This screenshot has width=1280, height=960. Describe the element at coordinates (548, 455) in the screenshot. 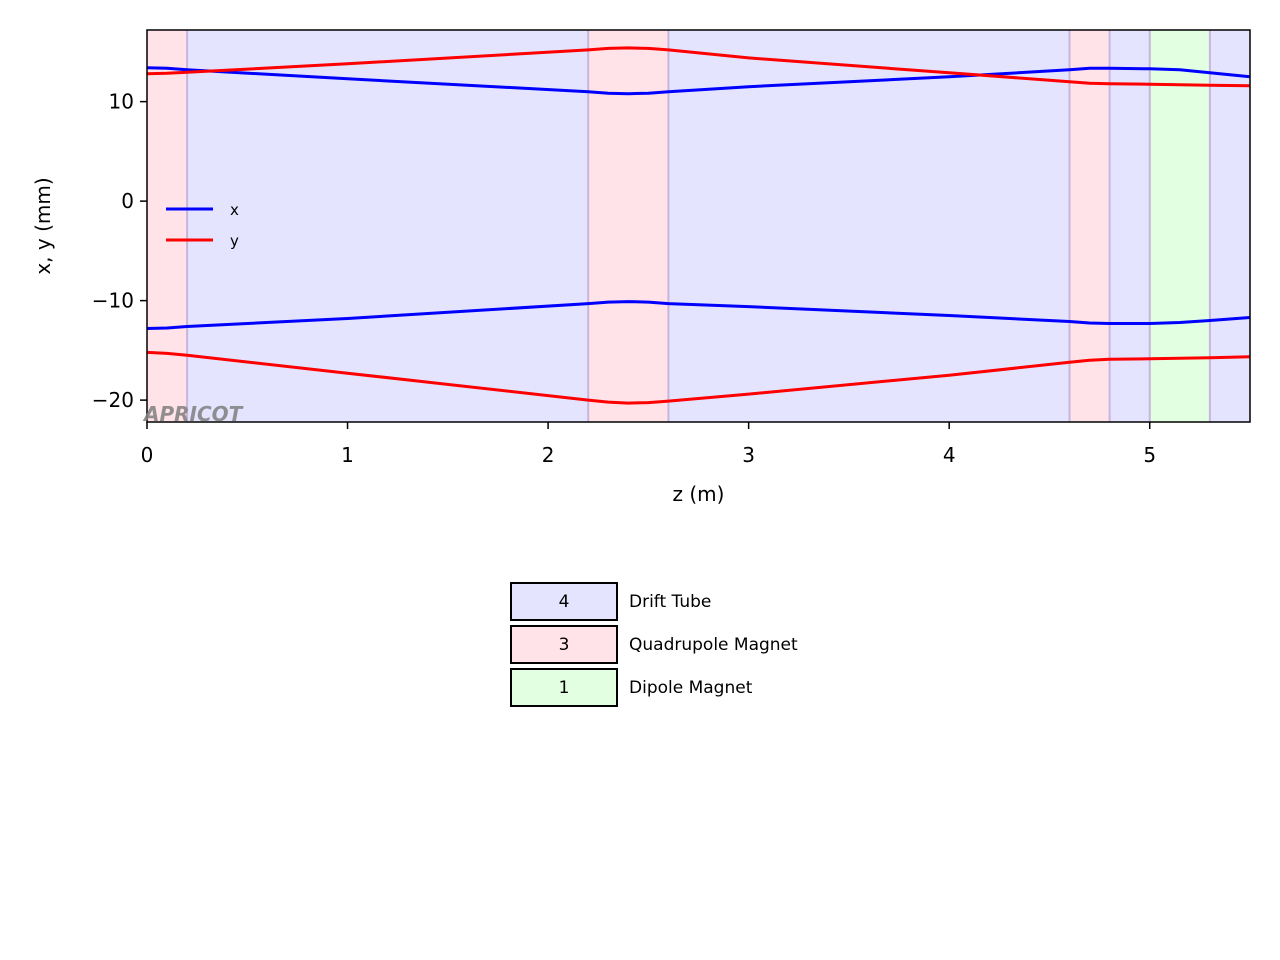

I see `x-tick-label-2: 2` at that location.